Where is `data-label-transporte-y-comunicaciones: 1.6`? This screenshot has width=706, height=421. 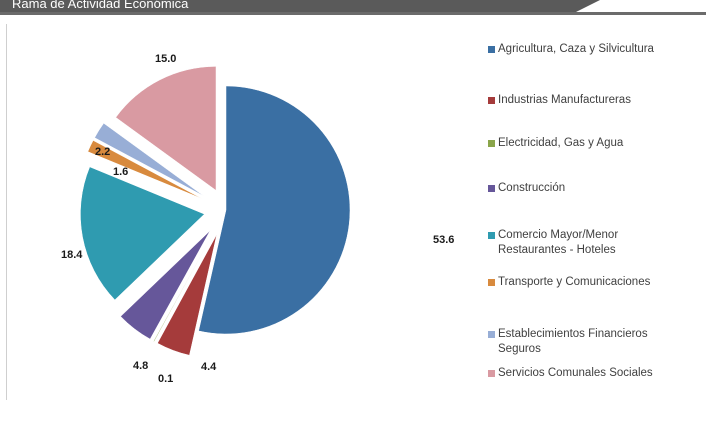 data-label-transporte-y-comunicaciones: 1.6 is located at coordinates (120, 172).